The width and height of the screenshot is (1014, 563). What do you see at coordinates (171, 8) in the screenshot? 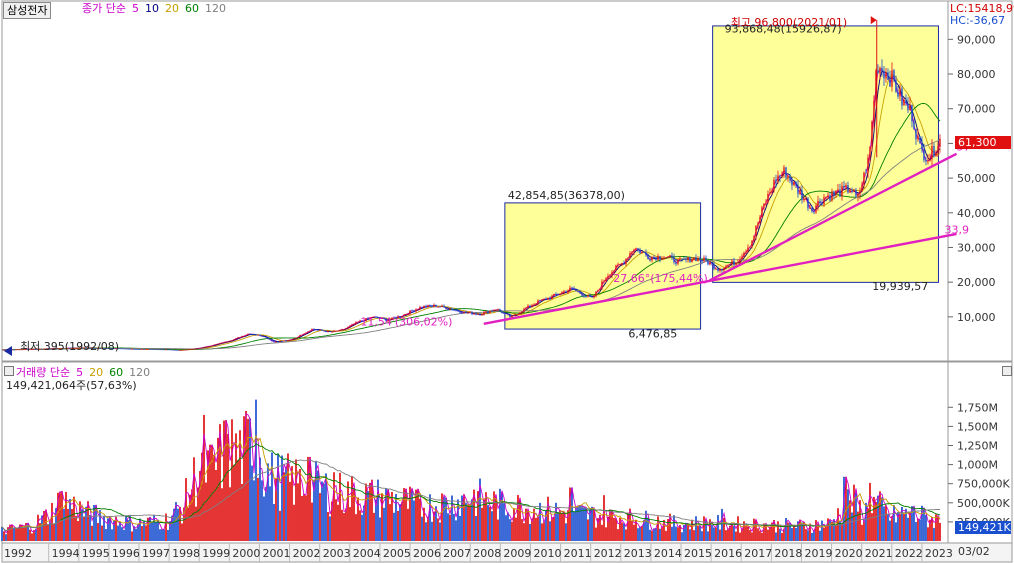
I see `legend-ma20: 20` at bounding box center [171, 8].